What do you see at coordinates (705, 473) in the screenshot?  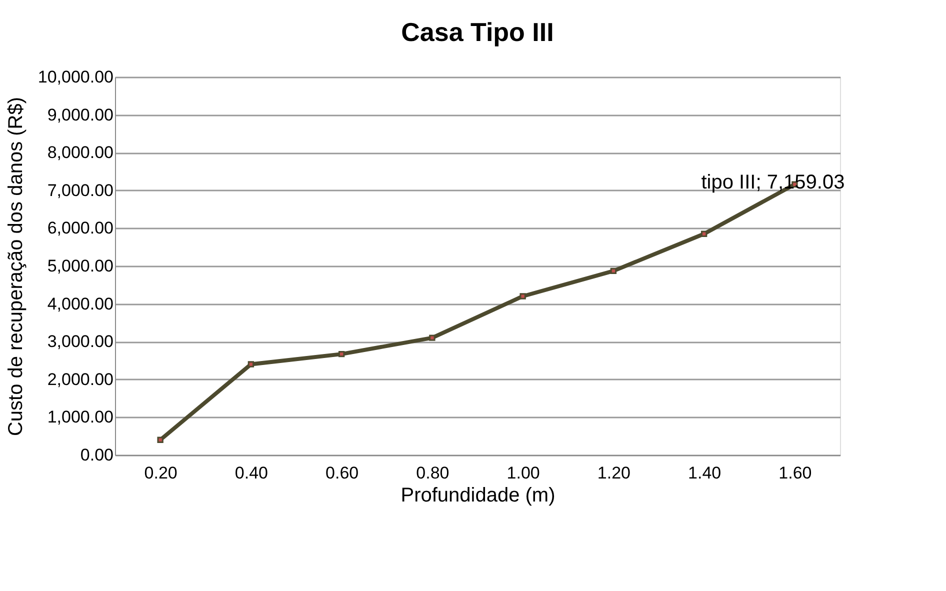 I see `x-tick-label: 1.40` at bounding box center [705, 473].